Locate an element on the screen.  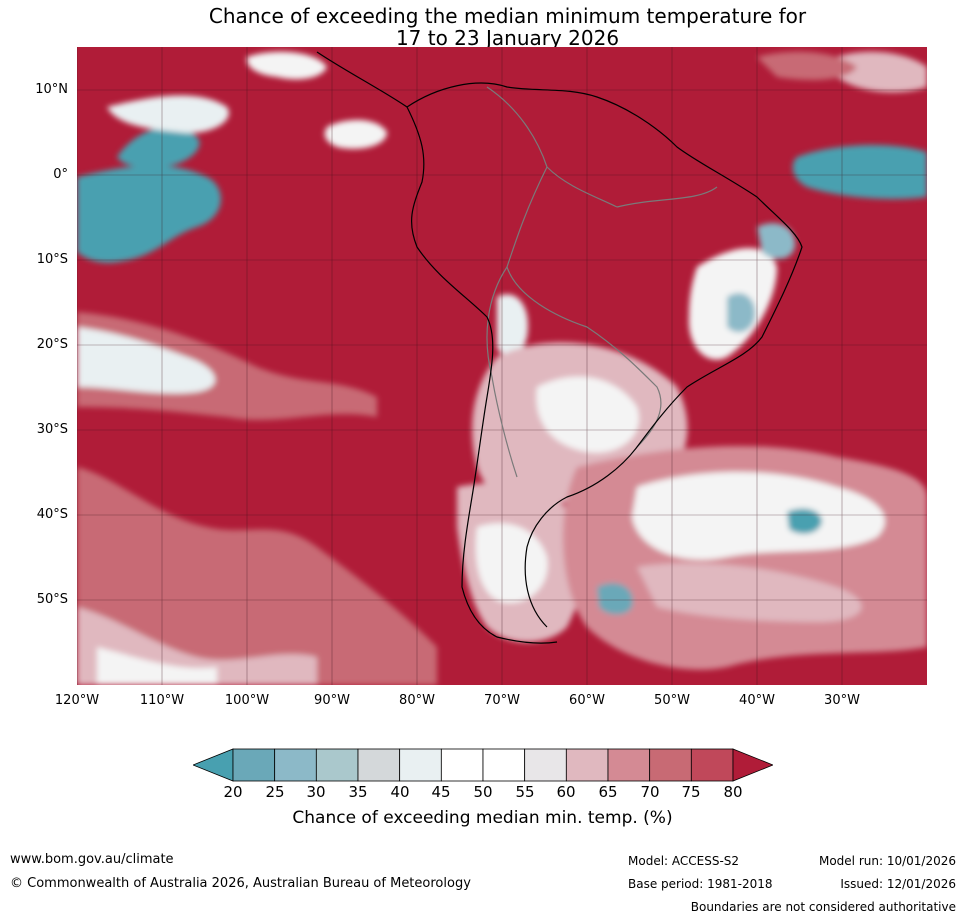
footer-base-period: Base period: 1981-2018 is located at coordinates (700, 884).